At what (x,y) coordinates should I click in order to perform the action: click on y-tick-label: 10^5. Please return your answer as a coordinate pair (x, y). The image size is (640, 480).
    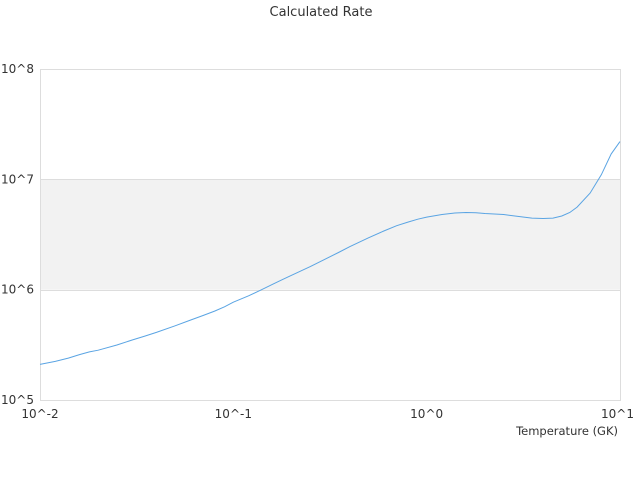
    Looking at the image, I should click on (17, 400).